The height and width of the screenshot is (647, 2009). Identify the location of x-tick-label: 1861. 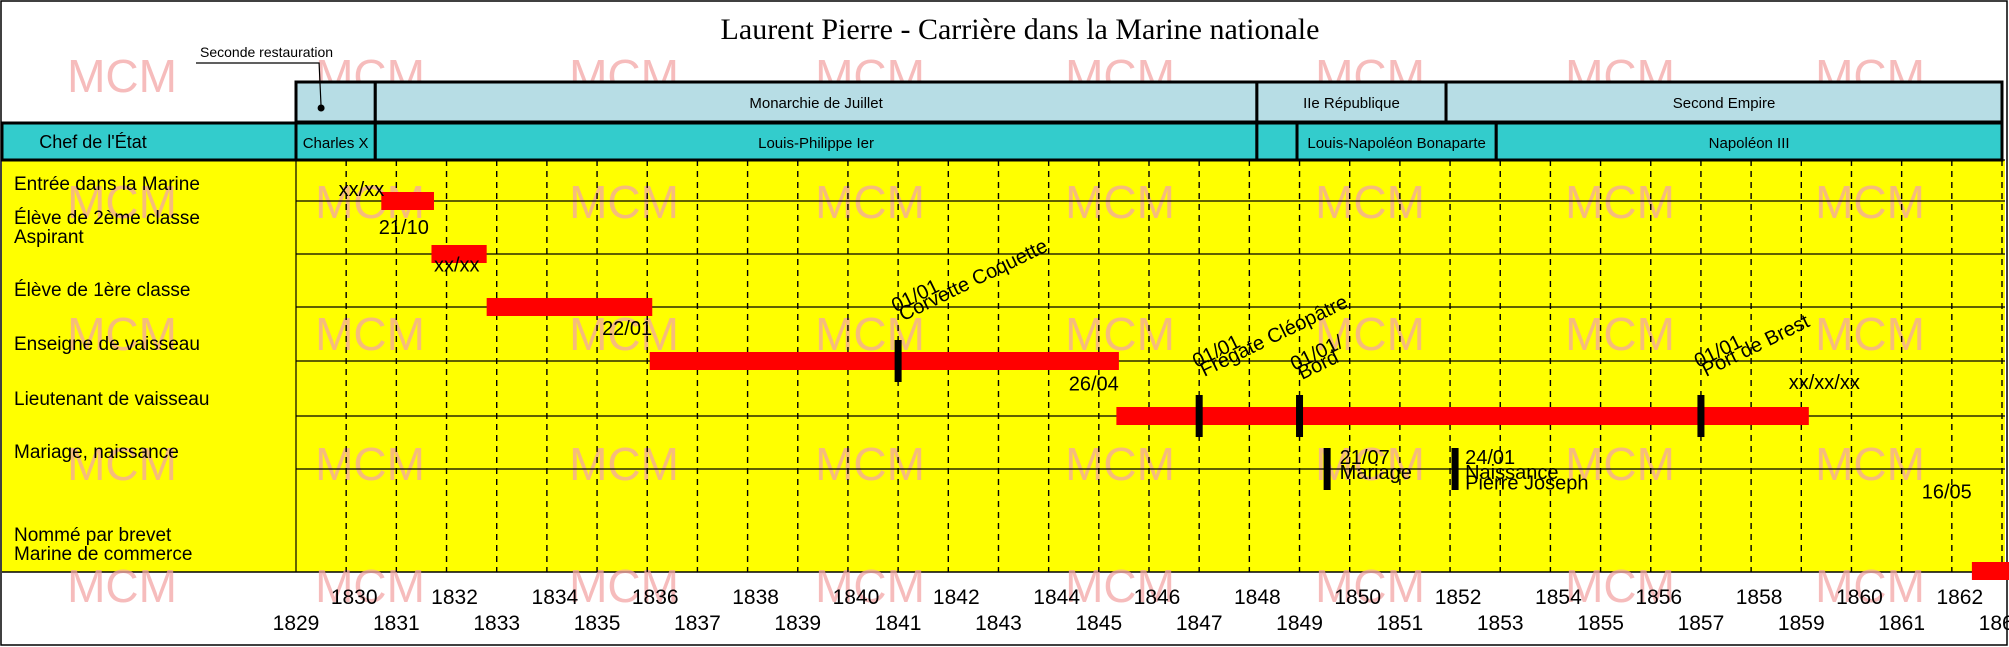
(1901, 623).